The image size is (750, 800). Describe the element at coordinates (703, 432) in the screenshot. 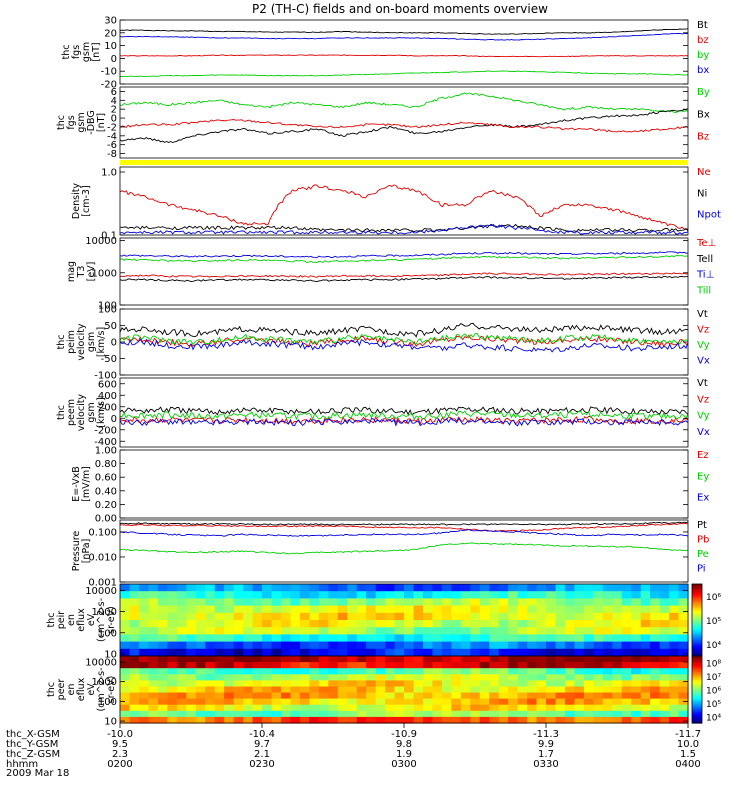

I see `legend-label: Vx` at that location.